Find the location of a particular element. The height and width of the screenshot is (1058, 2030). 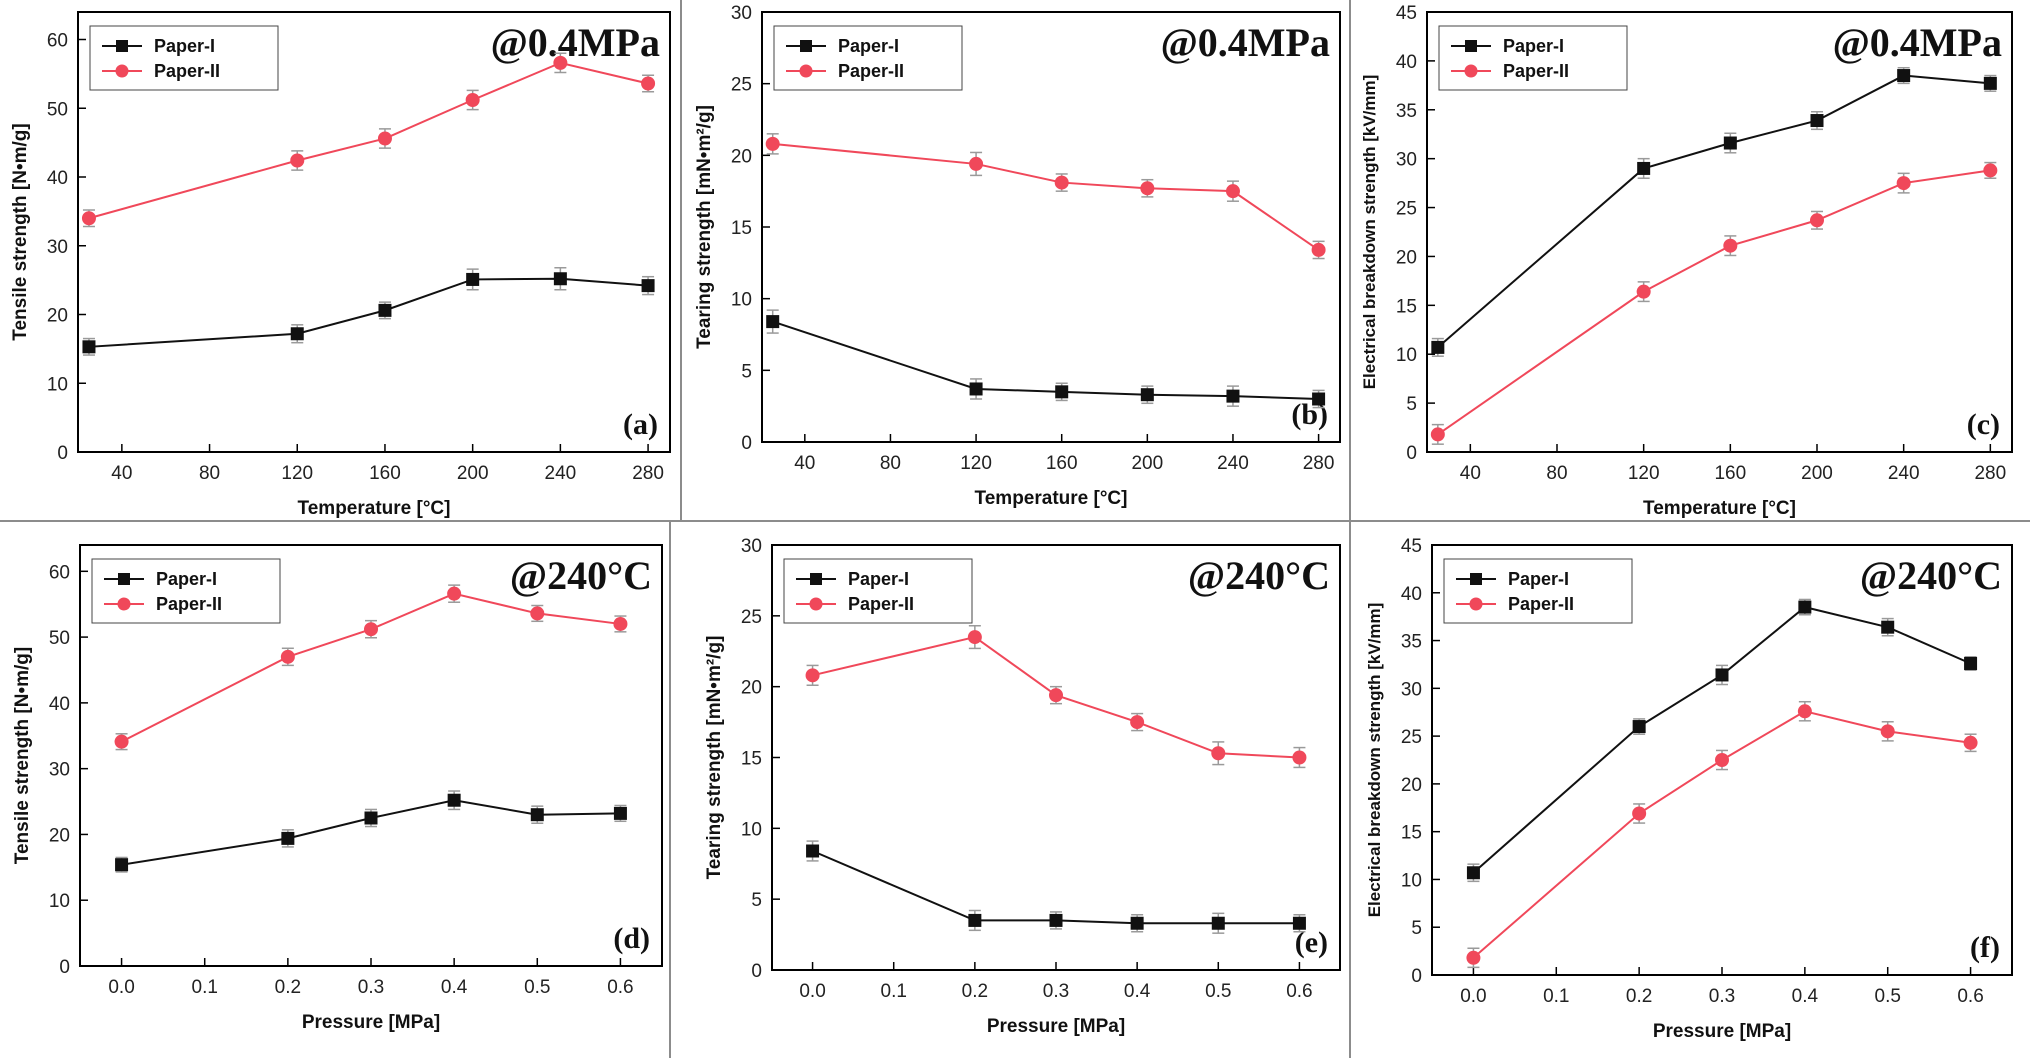

y-tick-label: 5 is located at coordinates (746, 371).